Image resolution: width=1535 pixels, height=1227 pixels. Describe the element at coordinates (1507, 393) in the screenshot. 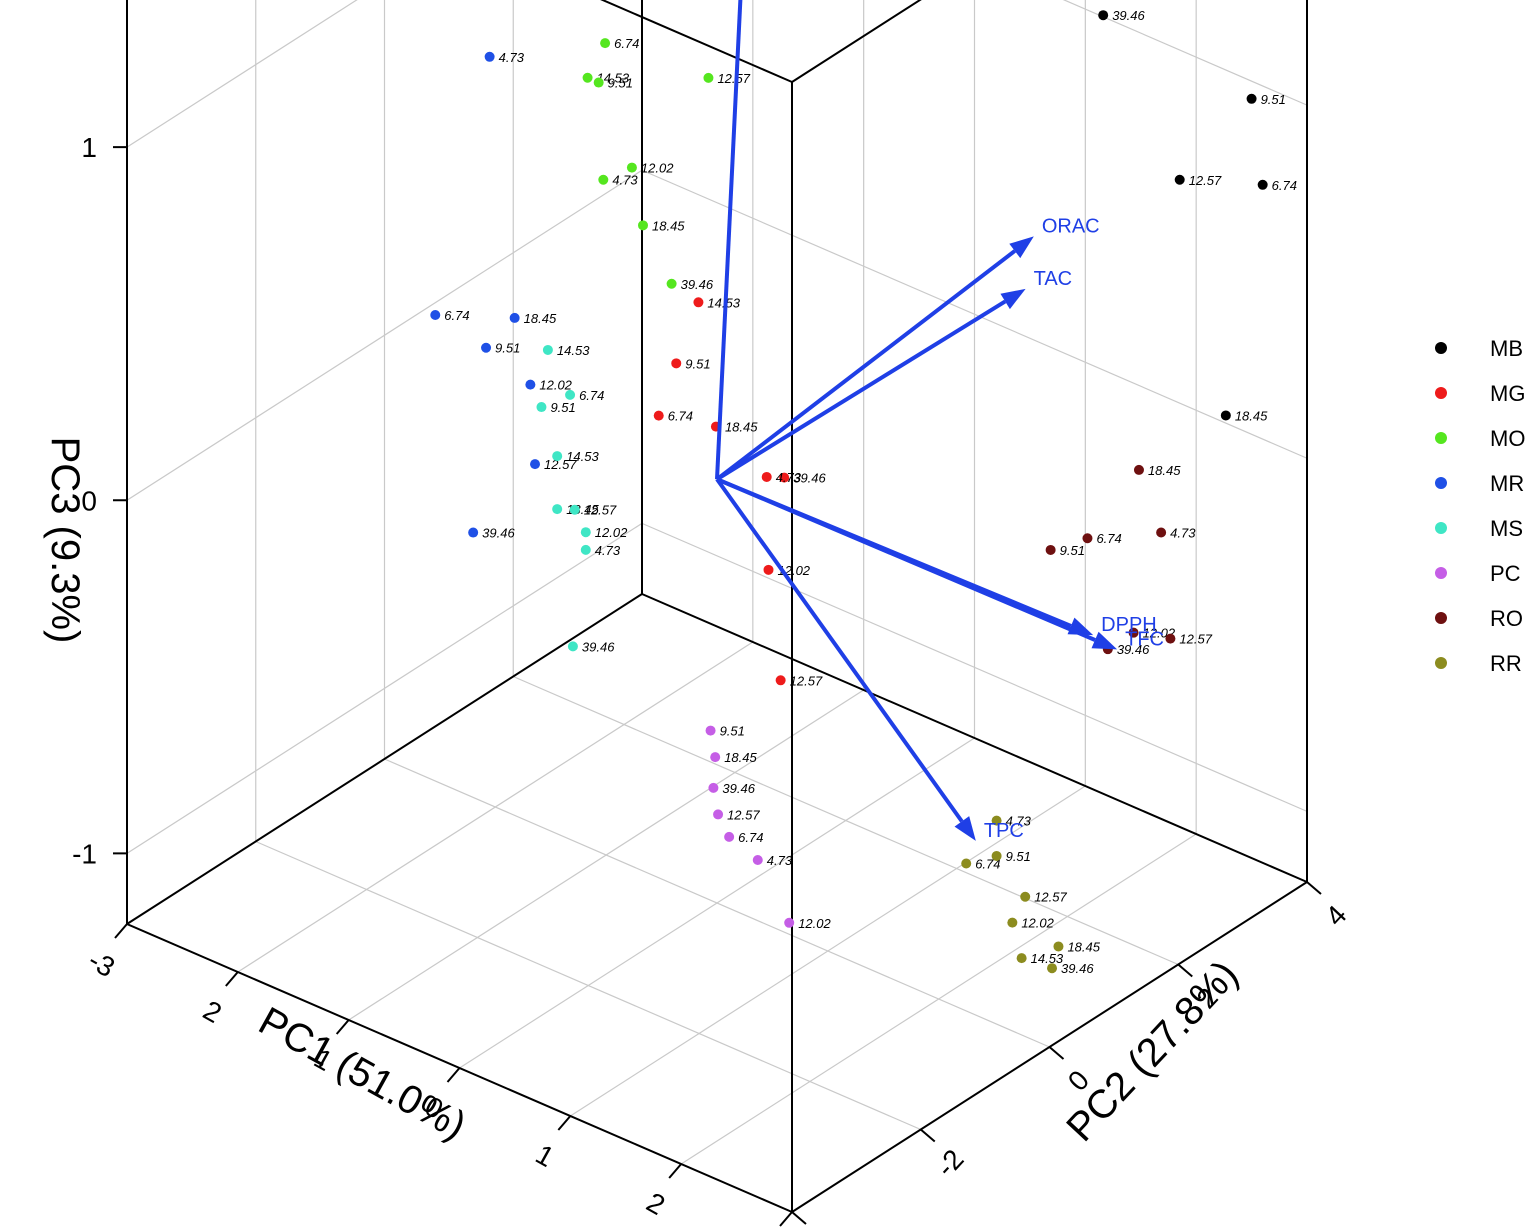

I see `legend-label: MG` at that location.